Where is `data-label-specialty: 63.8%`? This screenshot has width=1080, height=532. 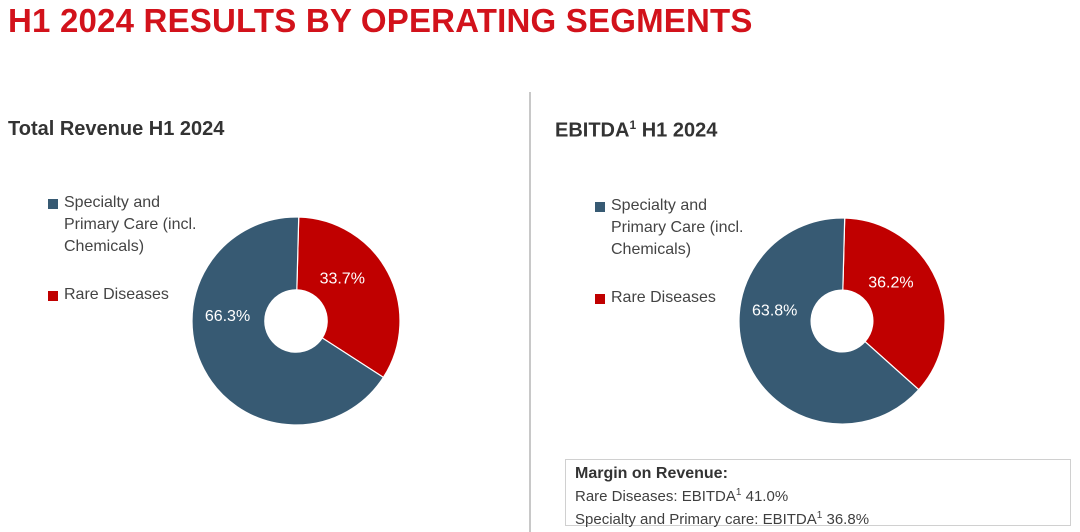 data-label-specialty: 63.8% is located at coordinates (774, 311).